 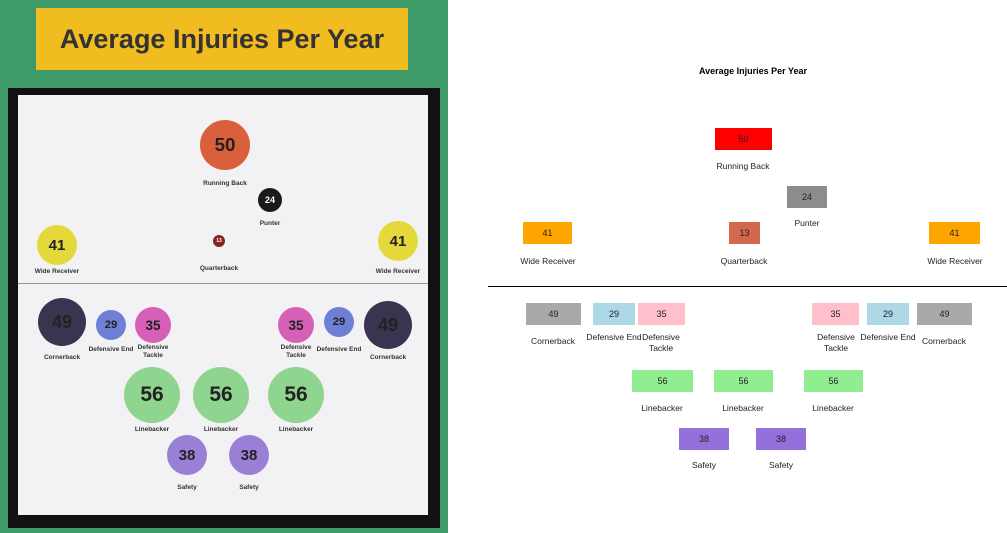 I want to click on player-circle: 50, so click(x=225, y=145).